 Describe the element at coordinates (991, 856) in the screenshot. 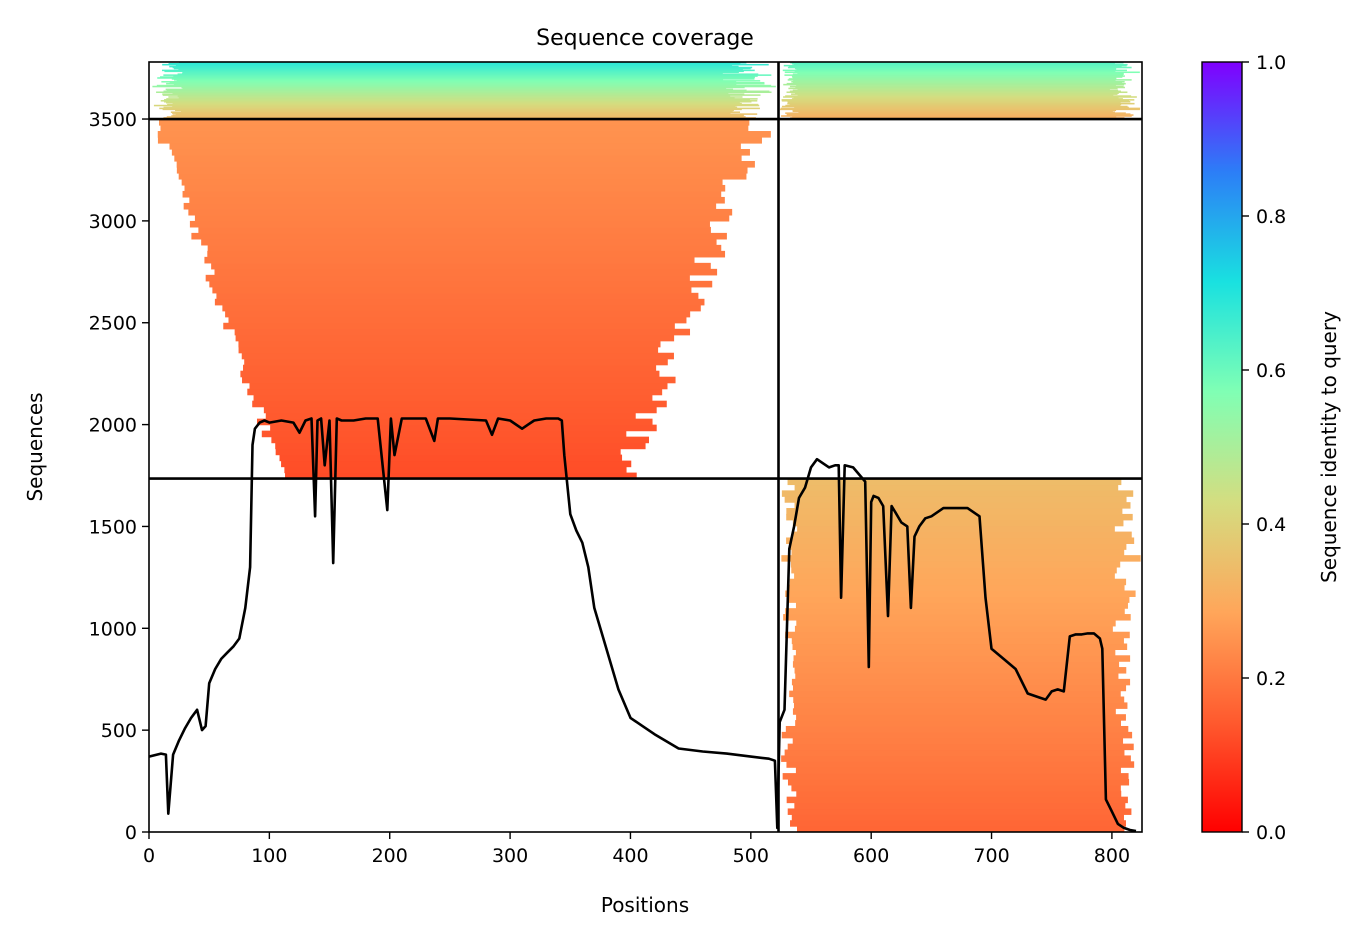

I see `x-tick-label: 700` at that location.